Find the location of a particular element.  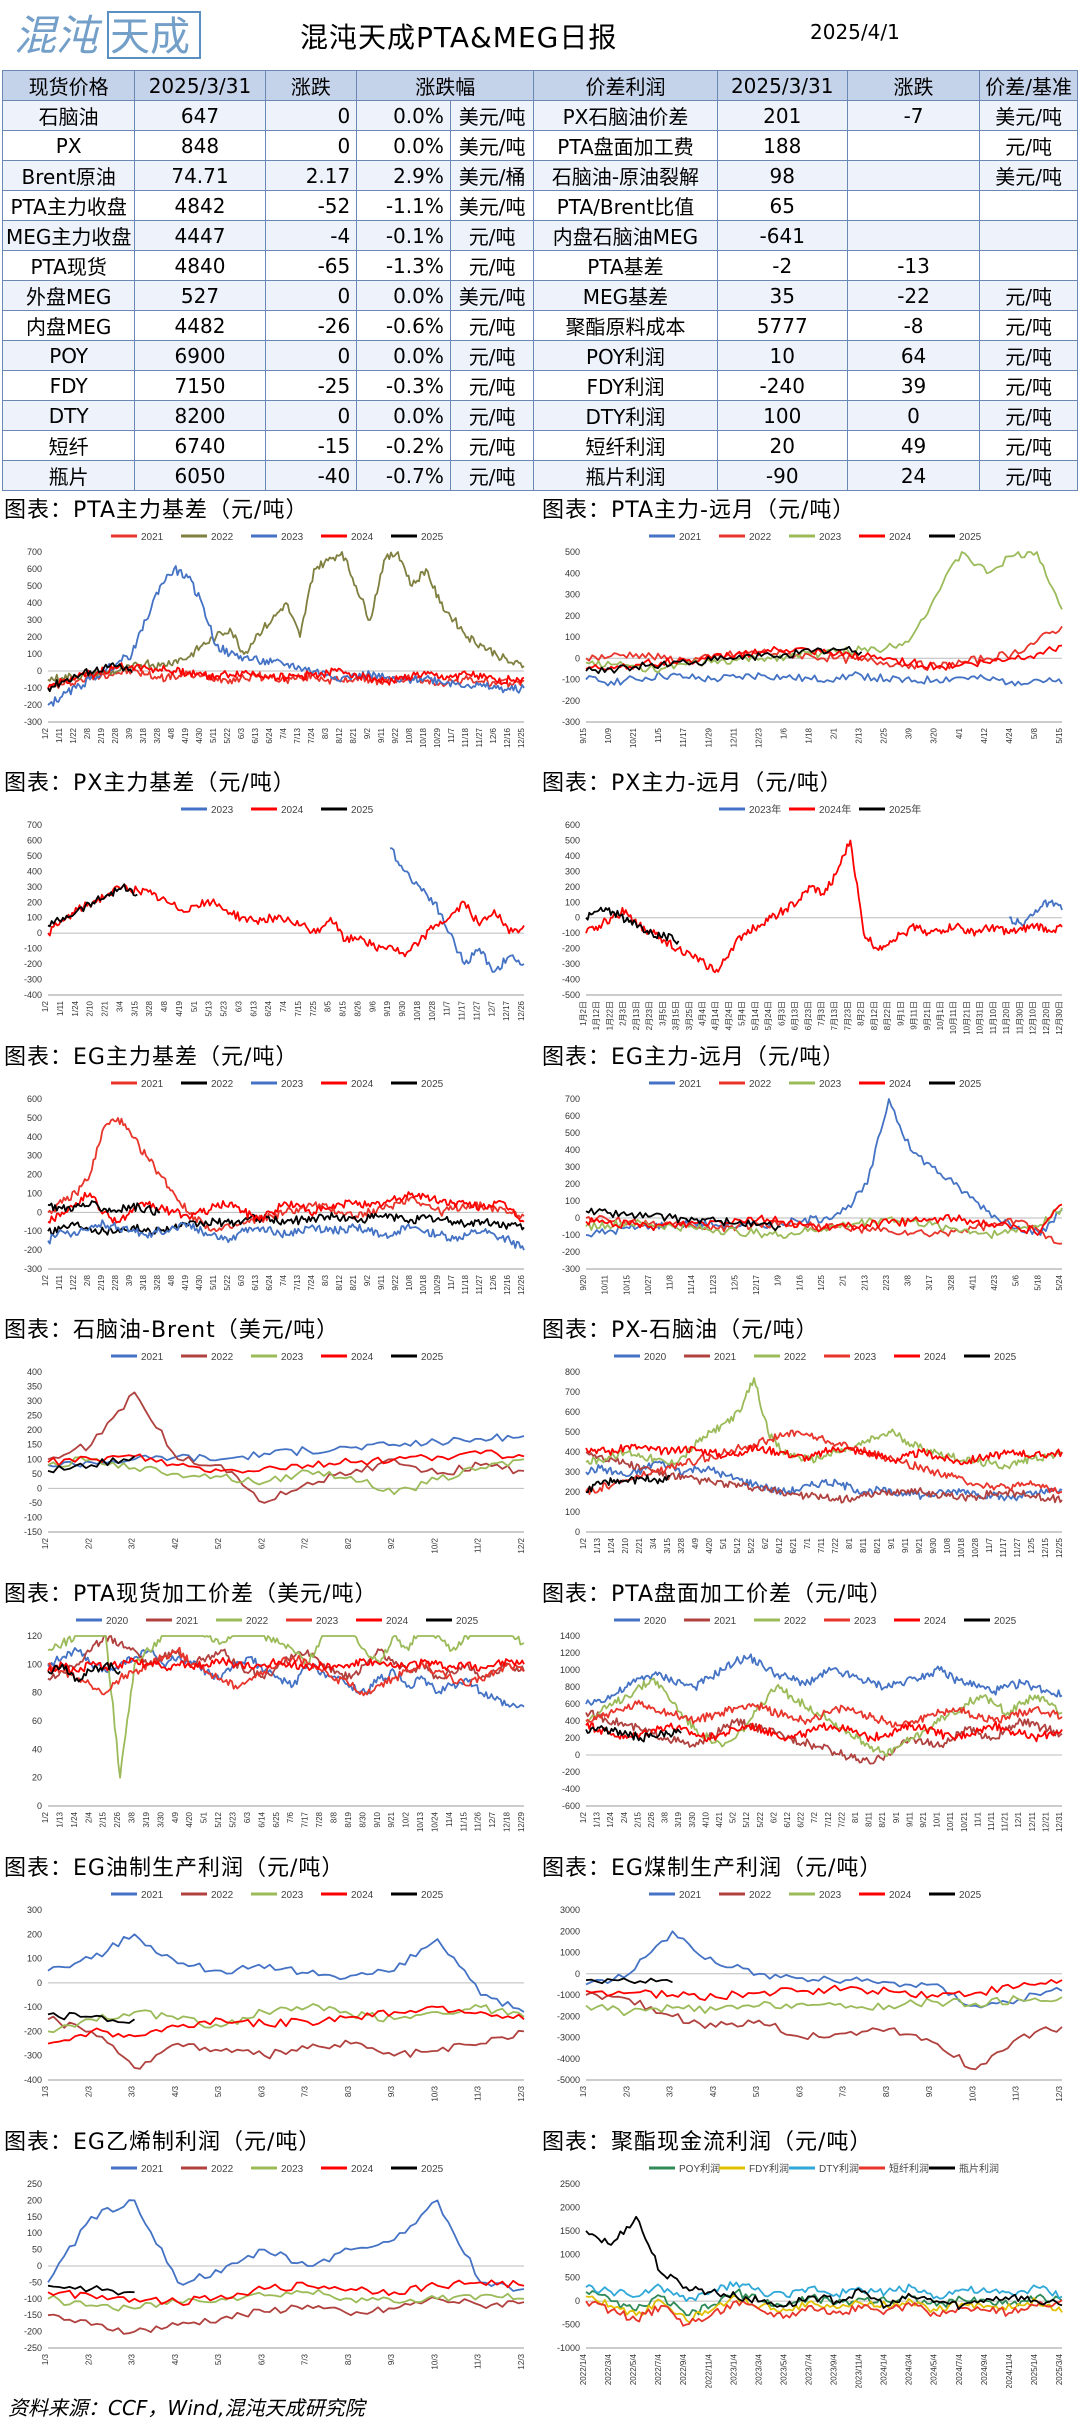

x-tick-label: 9/11 is located at coordinates (905, 1545).